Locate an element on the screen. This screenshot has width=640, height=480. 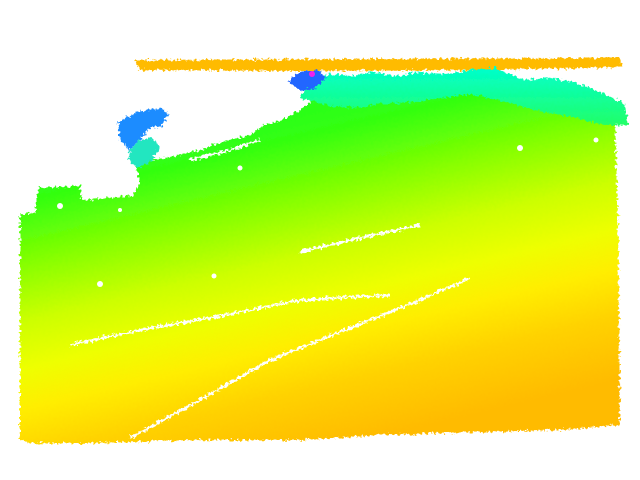
magenta-point is located at coordinates (312, 74).